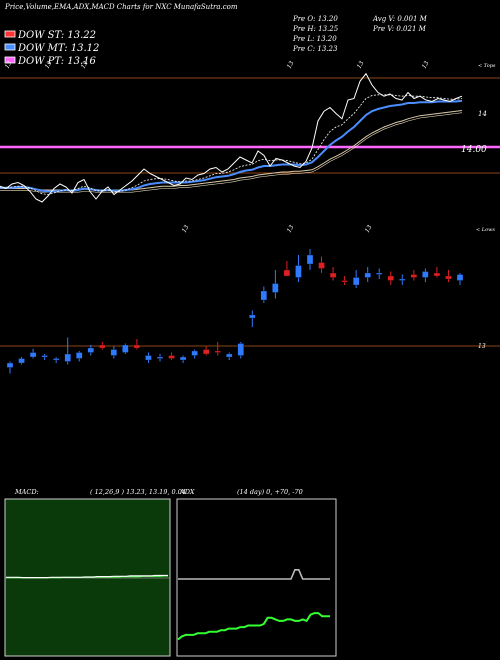 The width and height of the screenshot is (500, 660). Describe the element at coordinates (254, 574) in the screenshot. I see `adx-di-line` at that location.